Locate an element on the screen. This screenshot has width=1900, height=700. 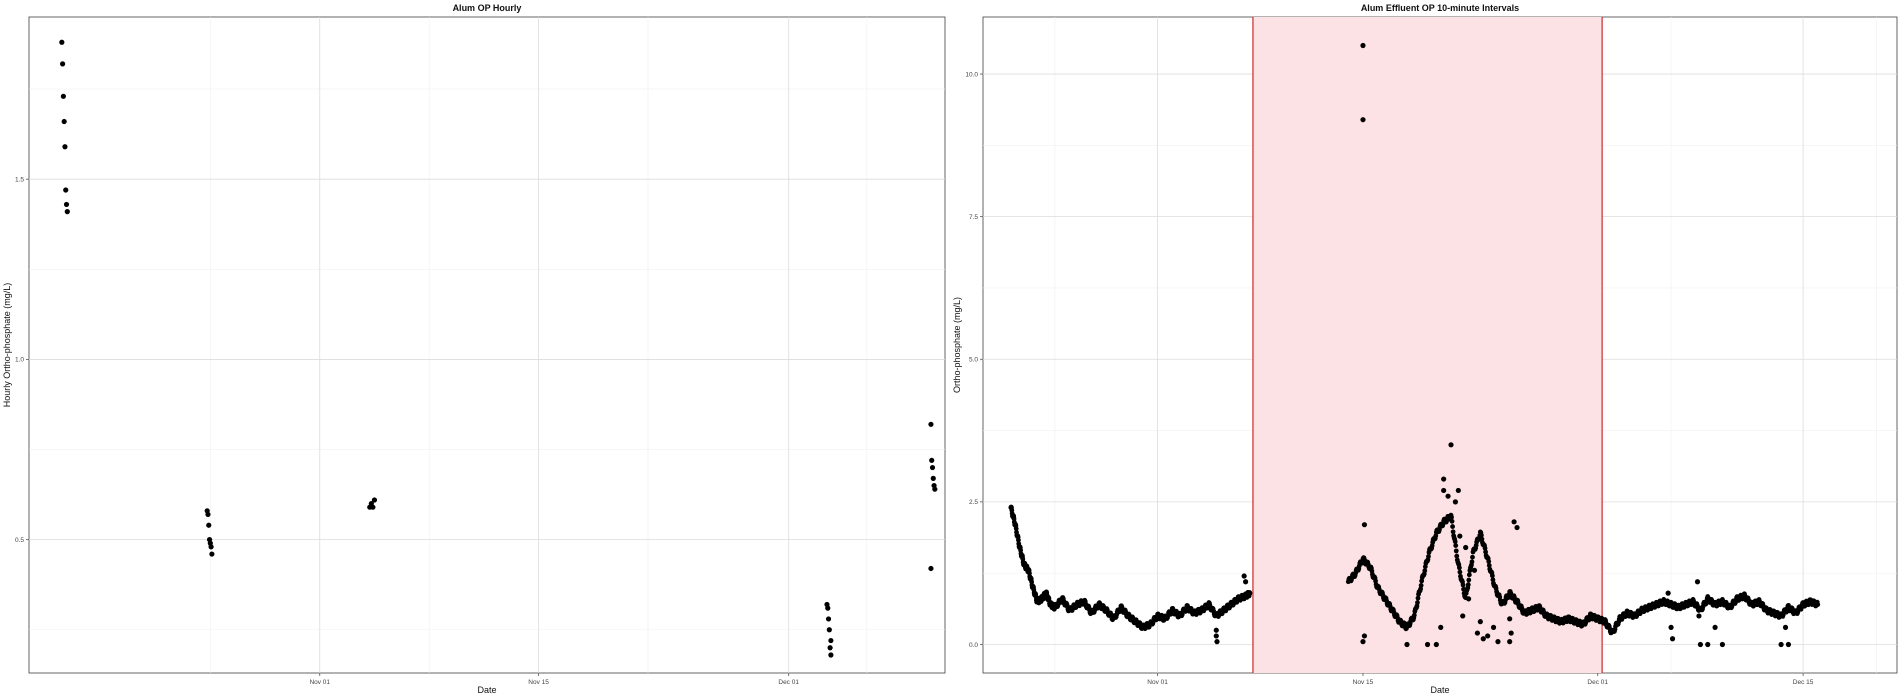
y-tick-label: 0.5 is located at coordinates (19, 540).